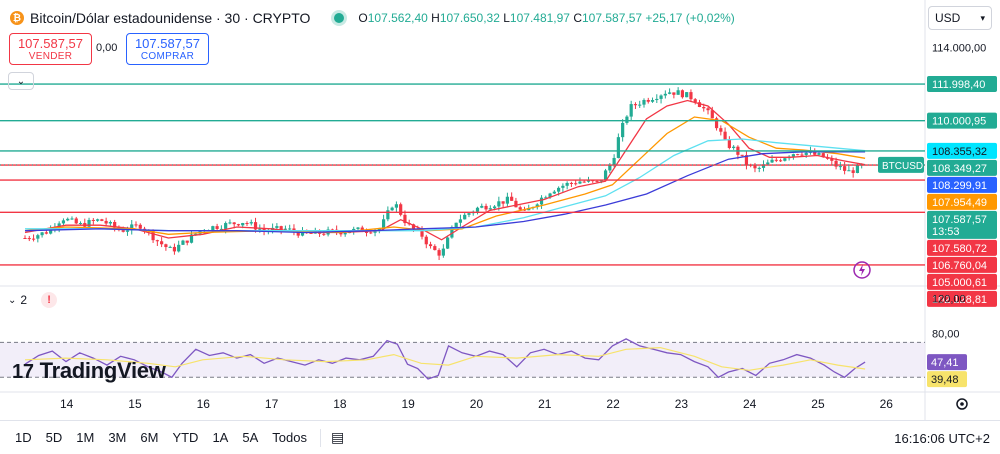  I want to click on timeframe-1d: 1D, so click(23, 437).